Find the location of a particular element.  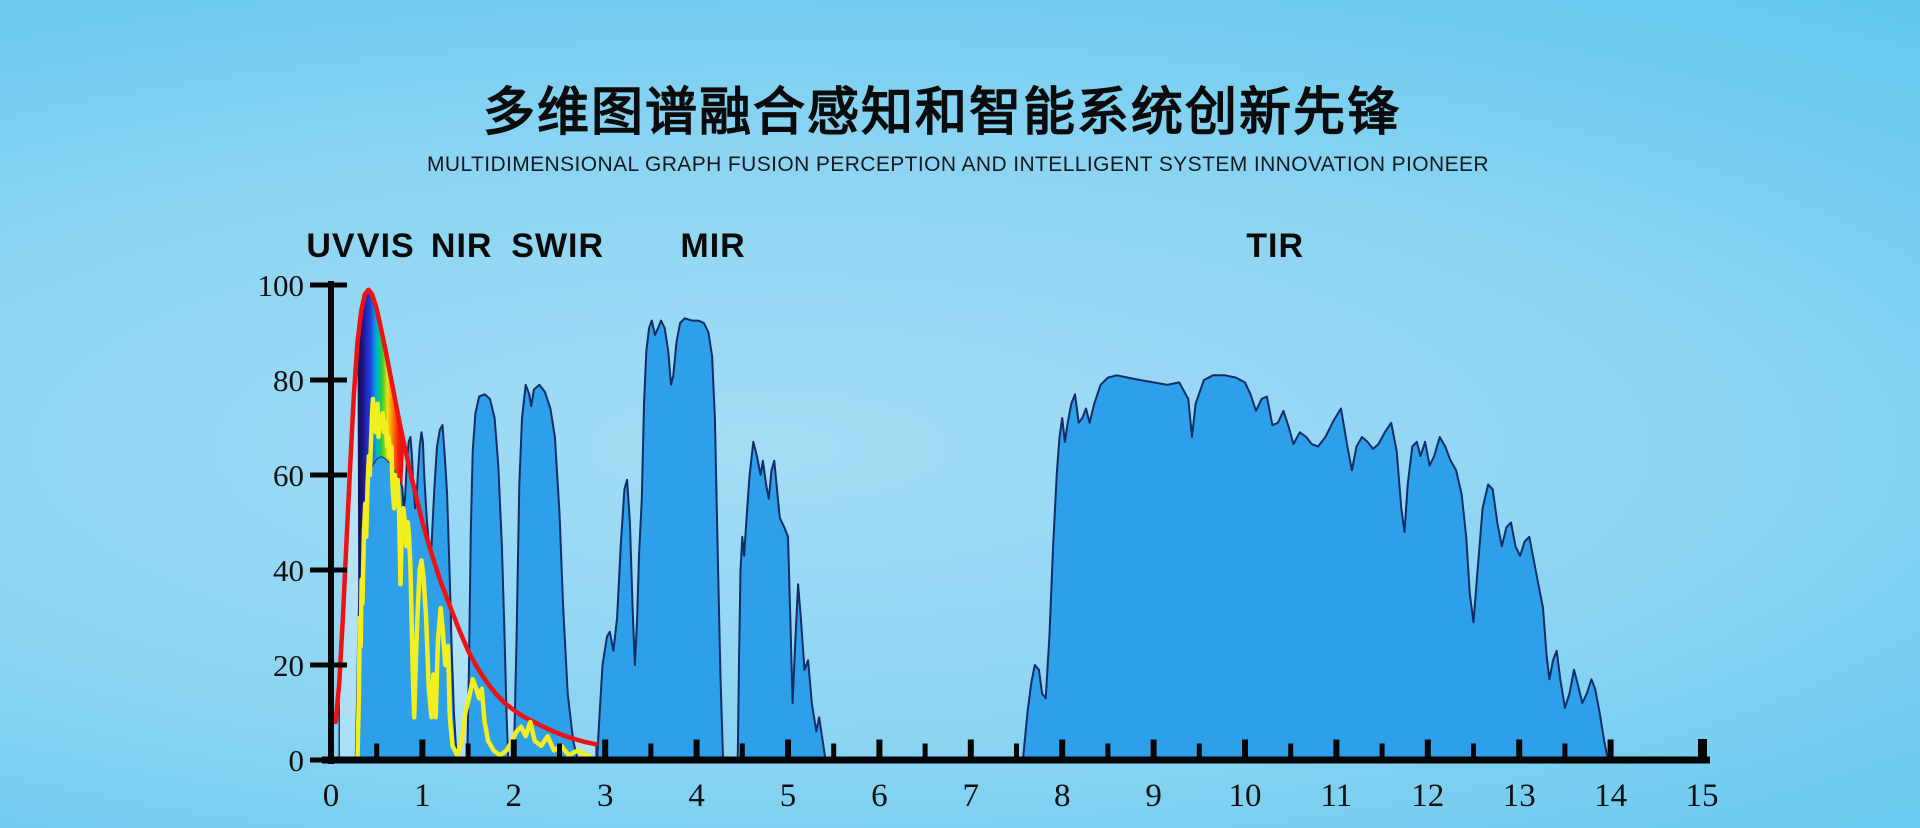

x-tick-label: 13 is located at coordinates (1519, 796).